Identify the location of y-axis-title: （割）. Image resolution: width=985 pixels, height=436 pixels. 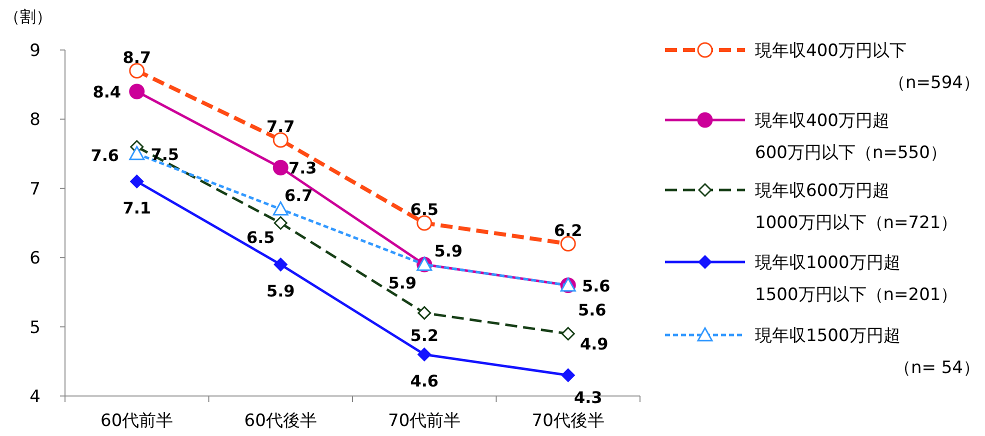
(28, 16).